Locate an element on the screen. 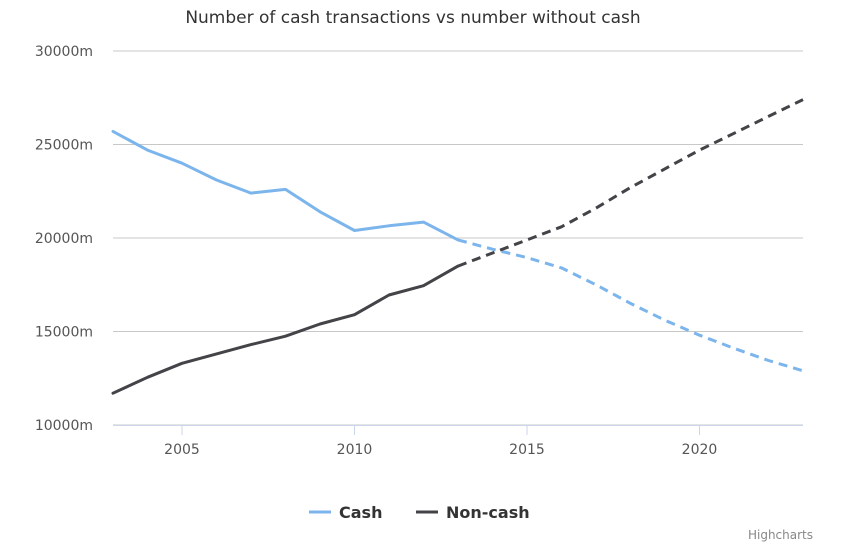 Image resolution: width=855 pixels, height=549 pixels. x-tick-label: 2015 is located at coordinates (527, 450).